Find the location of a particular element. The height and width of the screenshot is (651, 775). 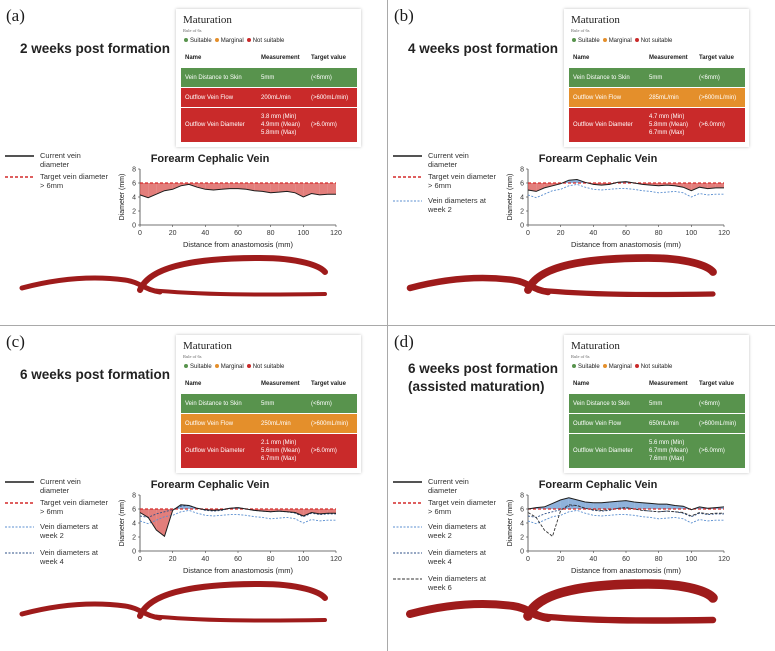

cephalic-vein-path is located at coordinates (232, 273).